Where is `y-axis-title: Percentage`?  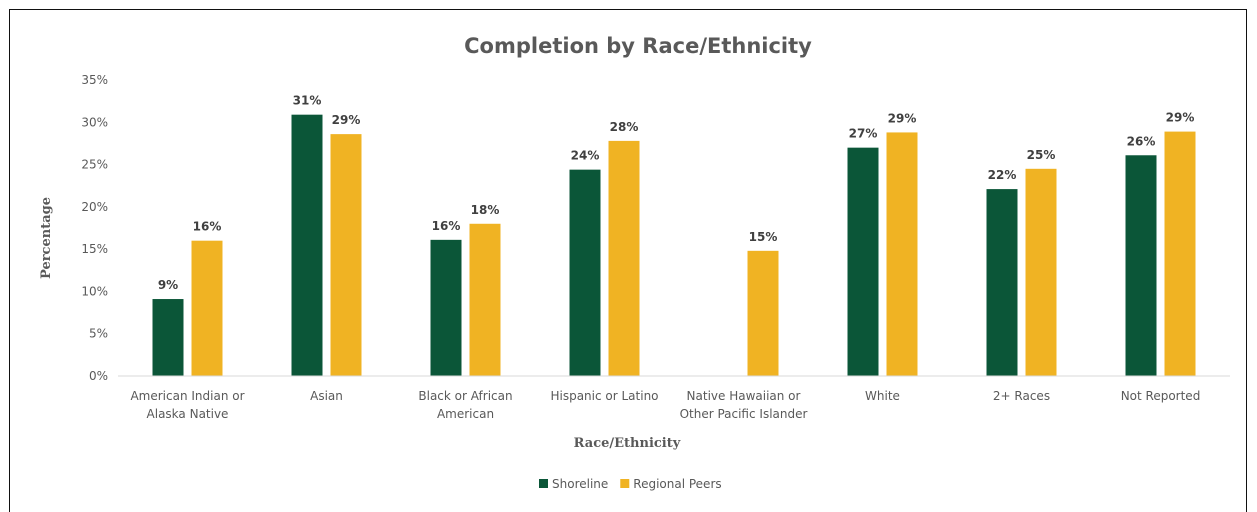
y-axis-title: Percentage is located at coordinates (46, 238).